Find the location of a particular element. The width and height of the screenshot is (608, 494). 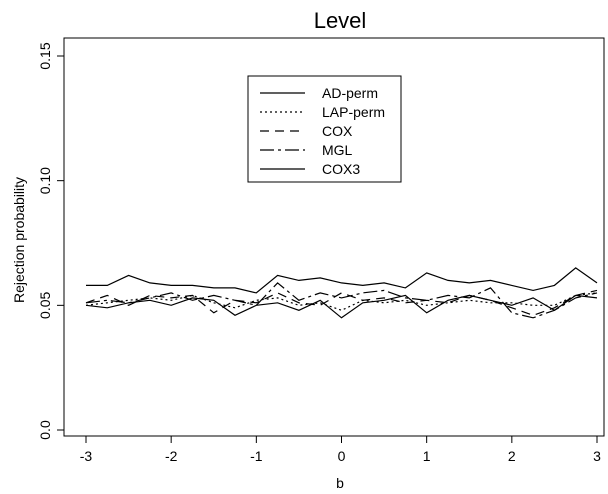

y-tick-label: 0.15 is located at coordinates (45, 55).